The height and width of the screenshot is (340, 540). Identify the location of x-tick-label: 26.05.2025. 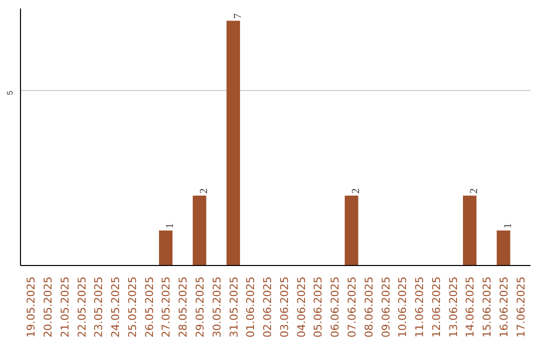
(149, 307).